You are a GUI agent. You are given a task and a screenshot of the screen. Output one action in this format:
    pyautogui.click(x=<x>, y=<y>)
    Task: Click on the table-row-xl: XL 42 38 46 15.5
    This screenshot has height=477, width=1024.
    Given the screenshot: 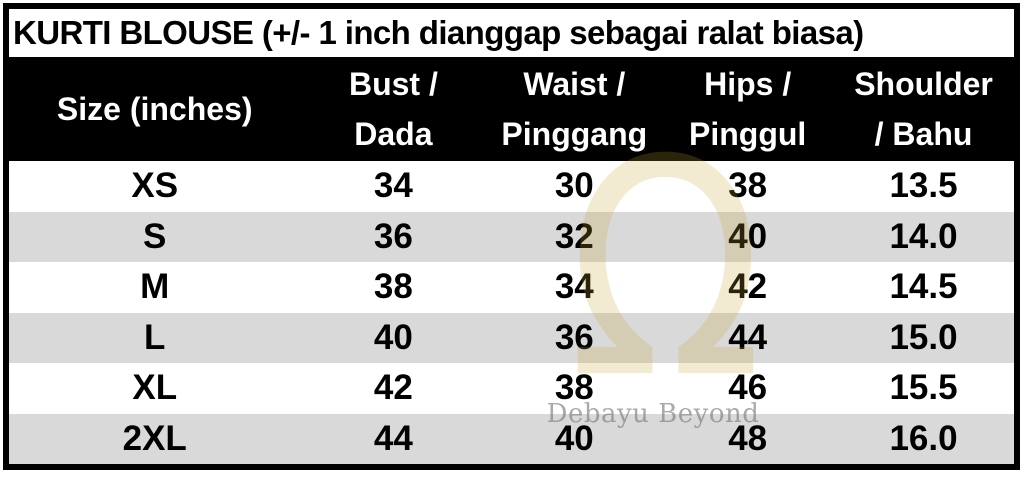 What is the action you would take?
    pyautogui.click(x=511, y=388)
    